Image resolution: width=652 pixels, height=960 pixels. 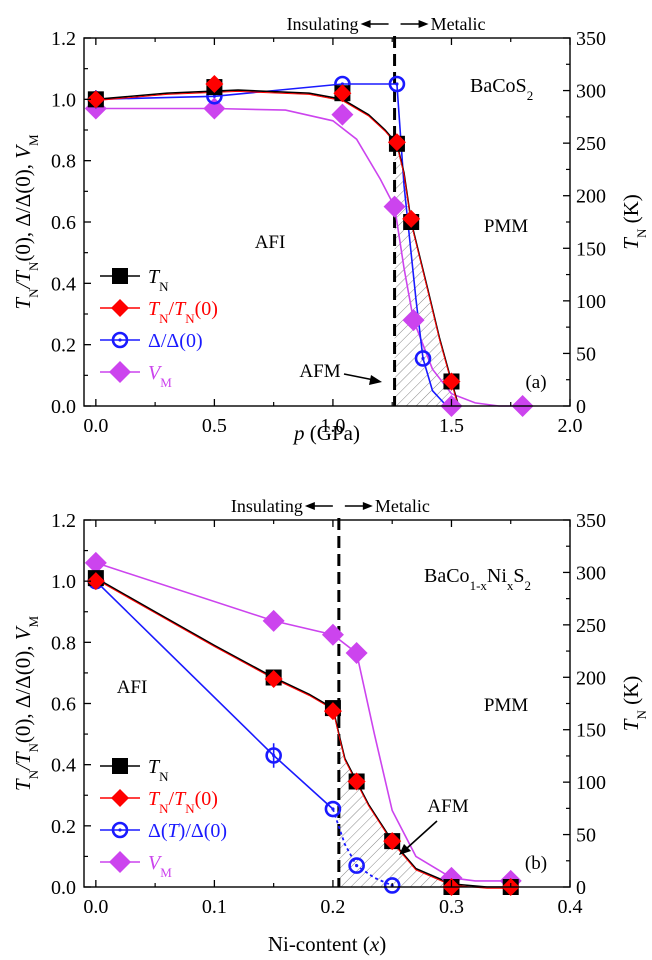 I want to click on x-tick-label: 0.5, so click(x=214, y=426).